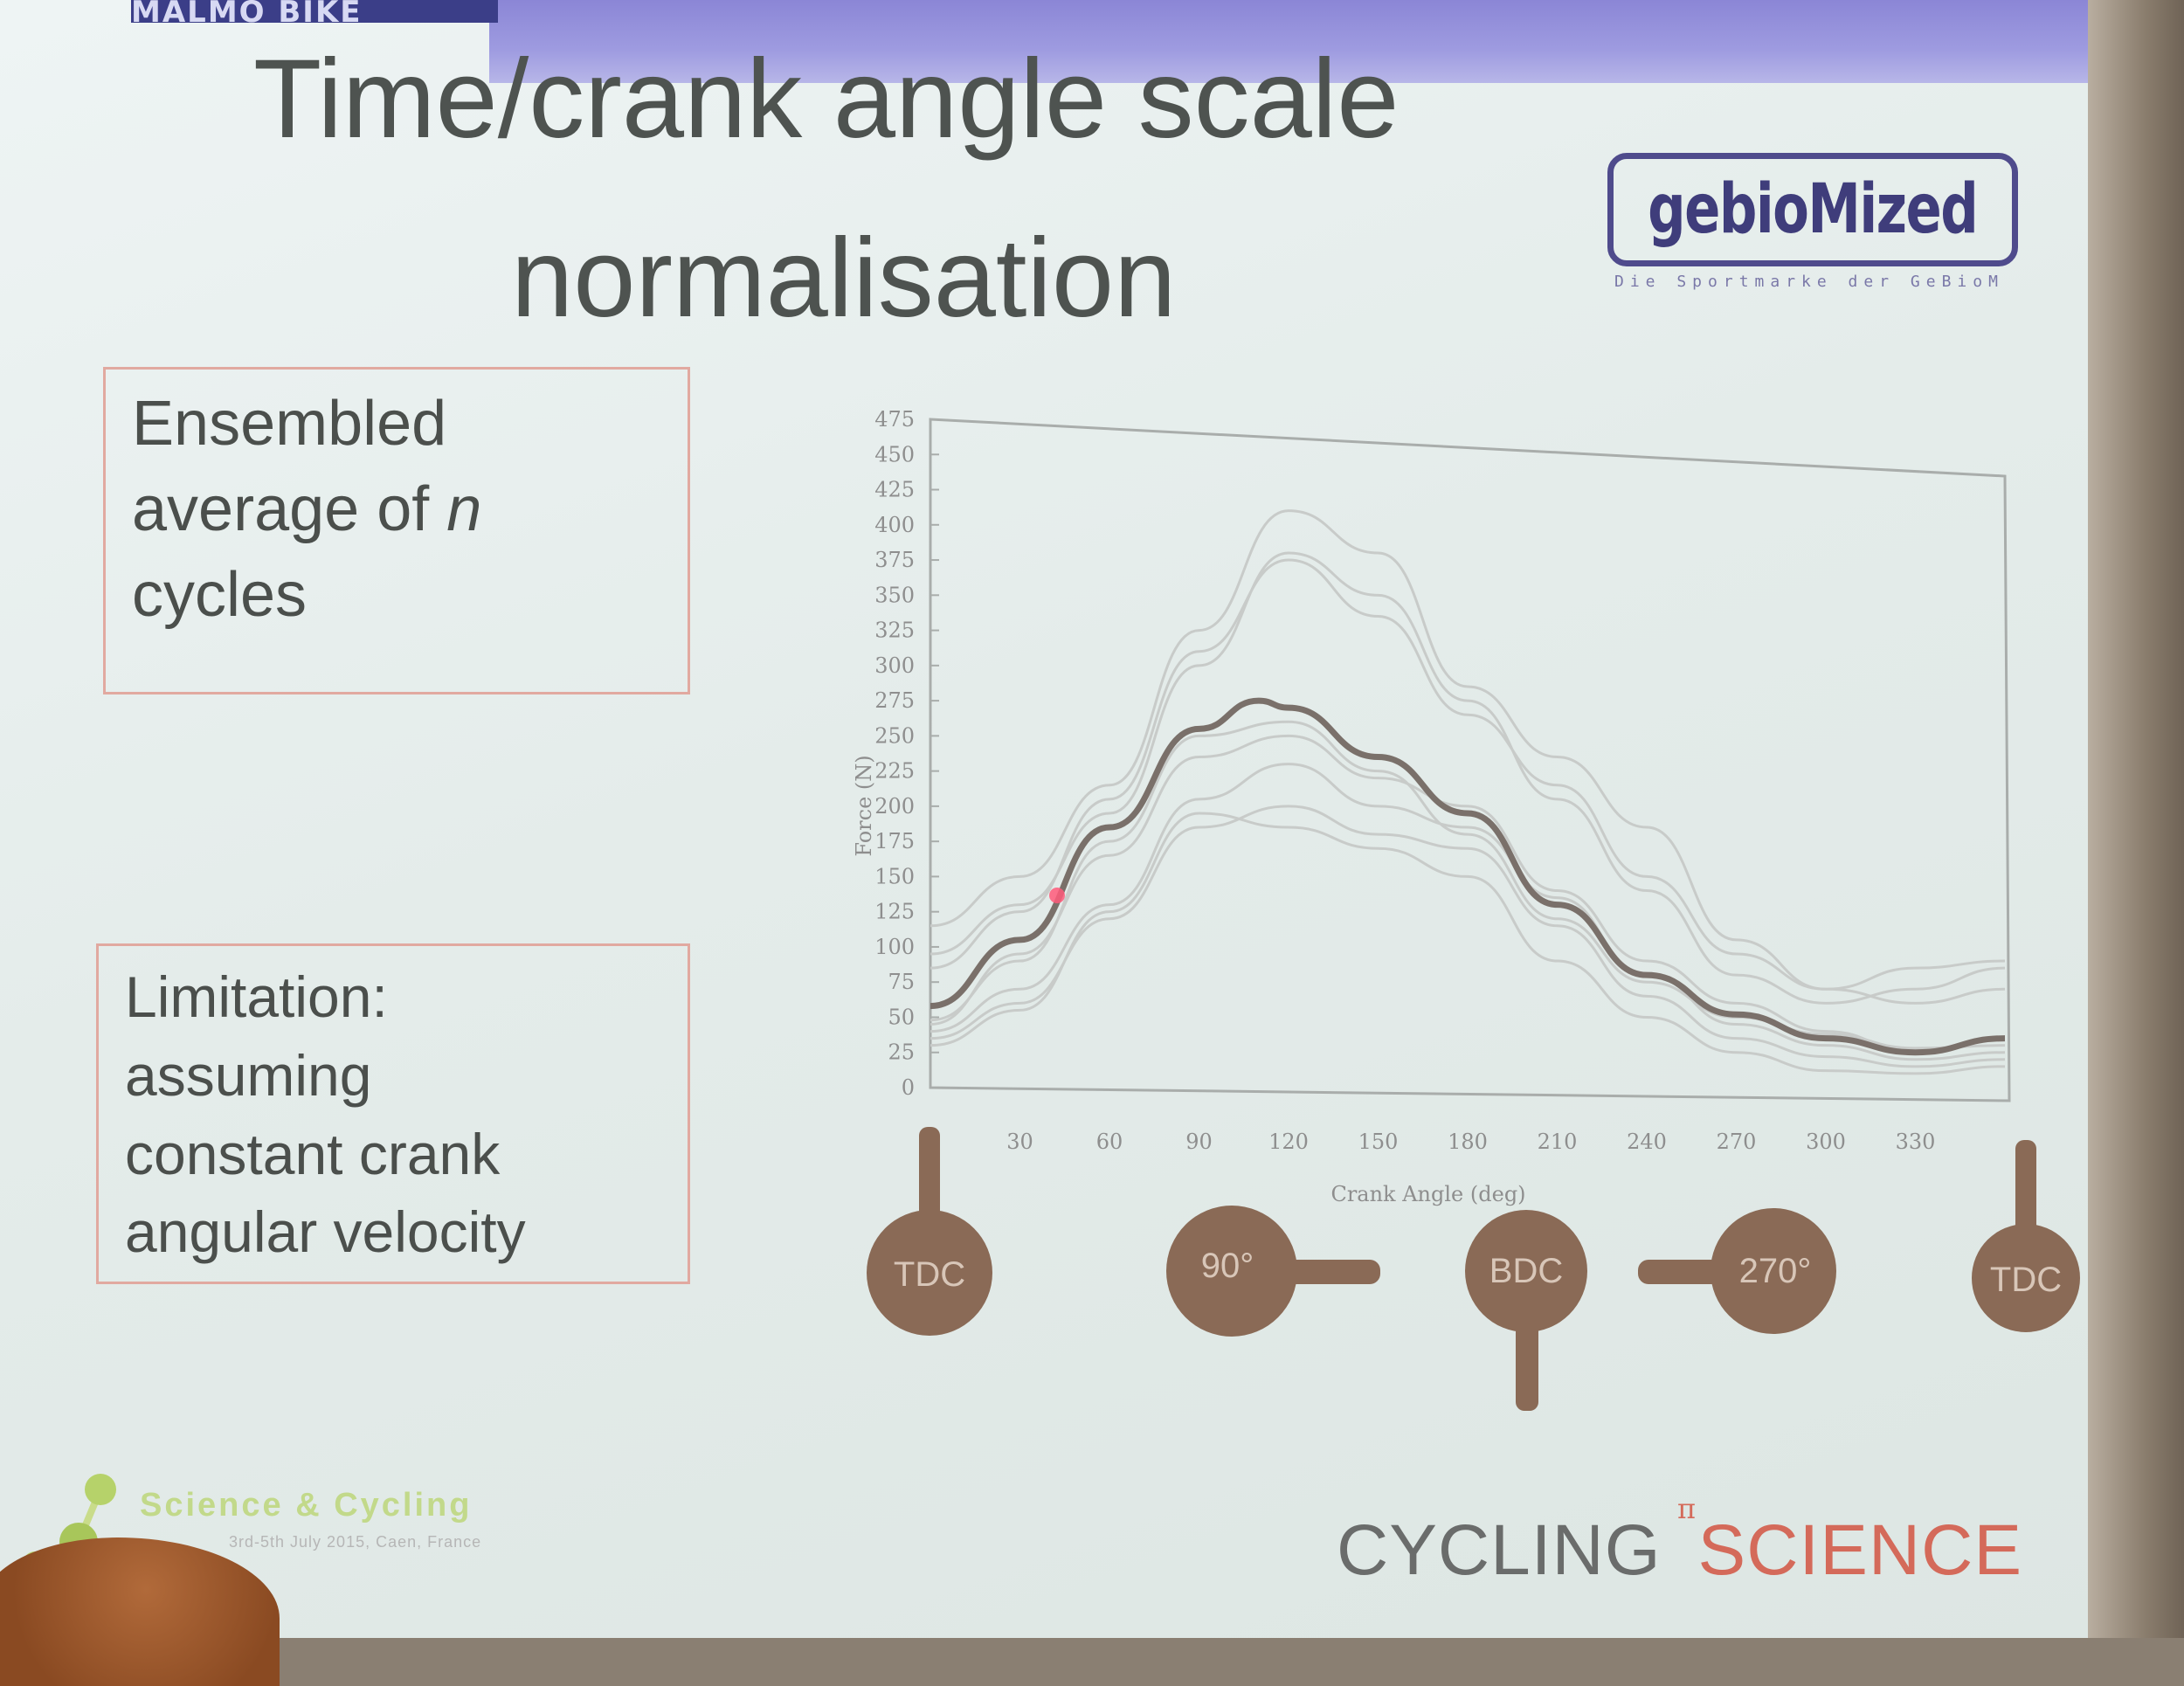  I want to click on y-tick-label: 50, so click(901, 1017).